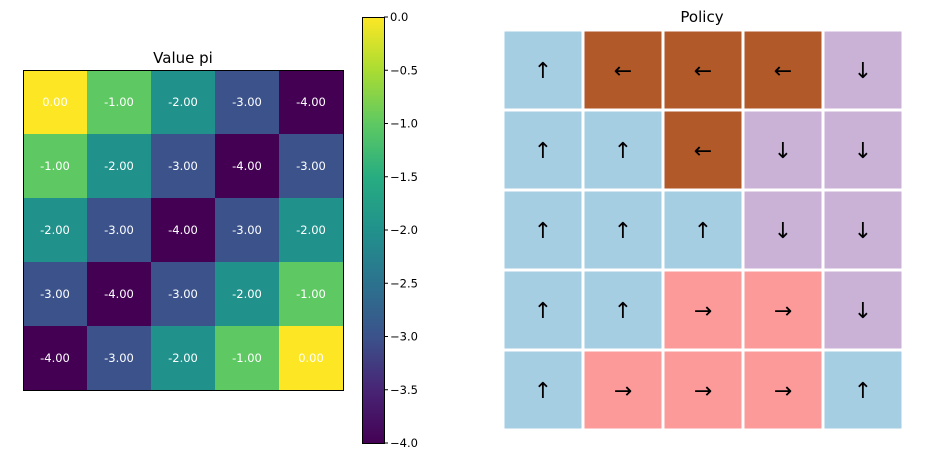 The width and height of the screenshot is (936, 464). I want to click on value-heatmap-title: Value pi, so click(183, 58).